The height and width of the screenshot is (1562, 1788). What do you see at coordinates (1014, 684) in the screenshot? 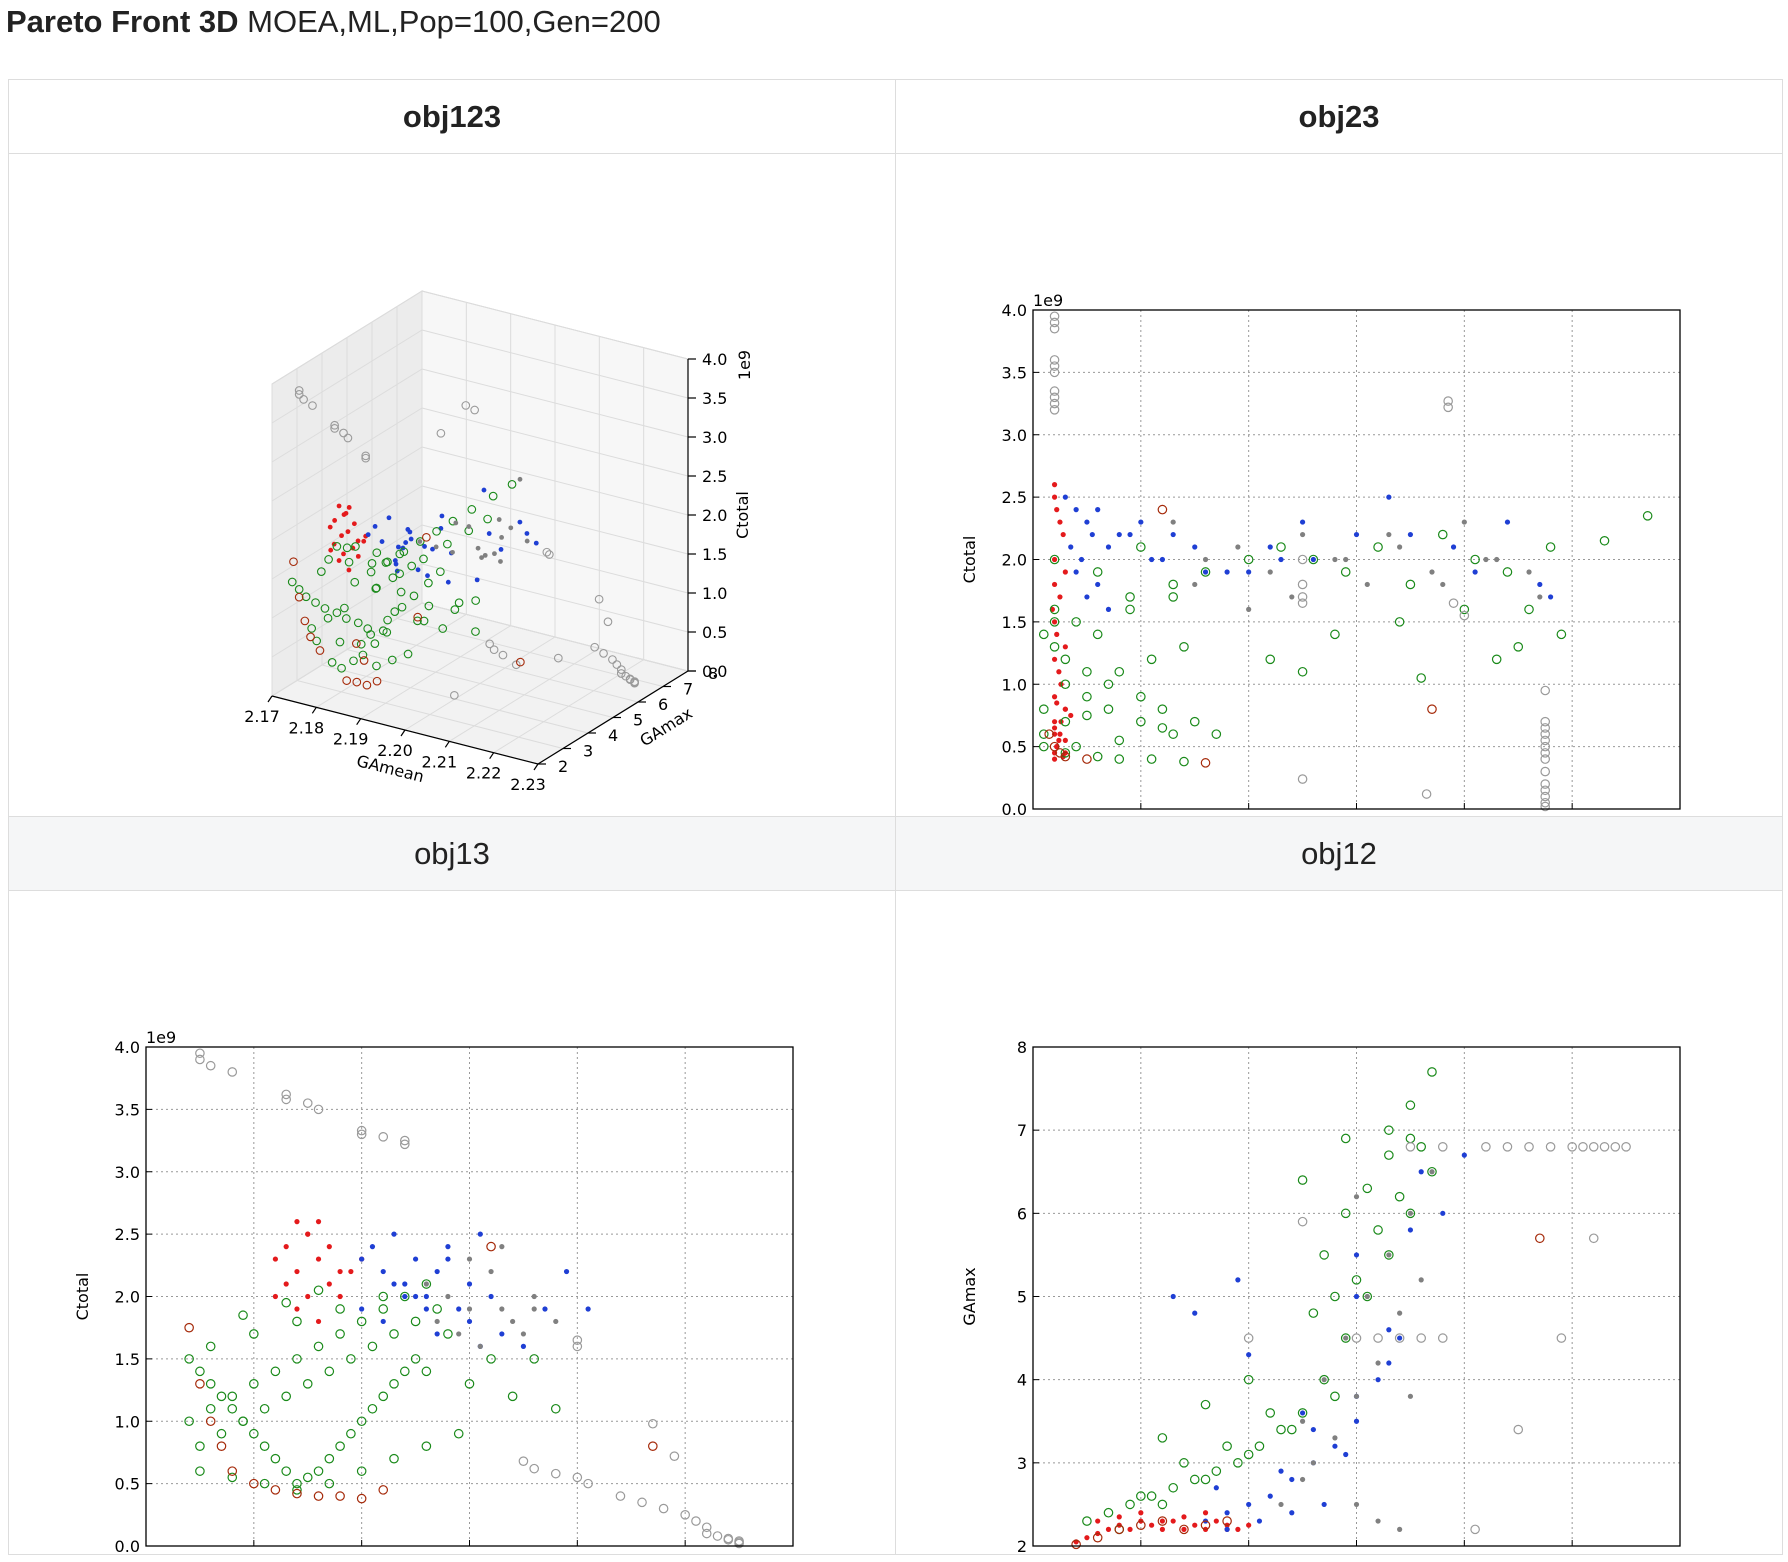
I see `y-tick-label: 1.0` at bounding box center [1014, 684].